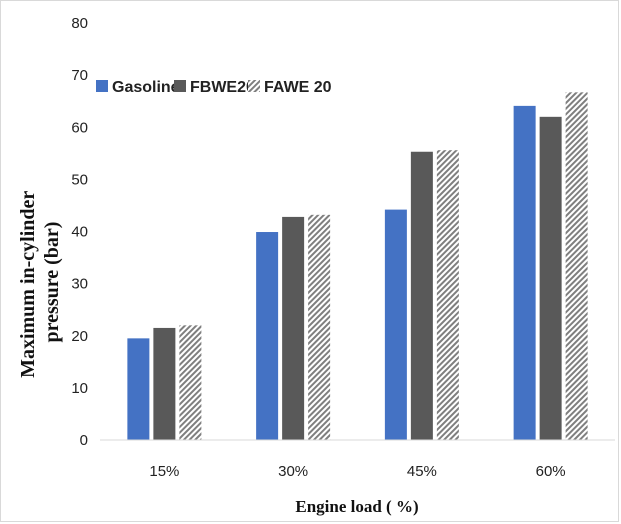  I want to click on legend-label: FBWE20, so click(222, 87).